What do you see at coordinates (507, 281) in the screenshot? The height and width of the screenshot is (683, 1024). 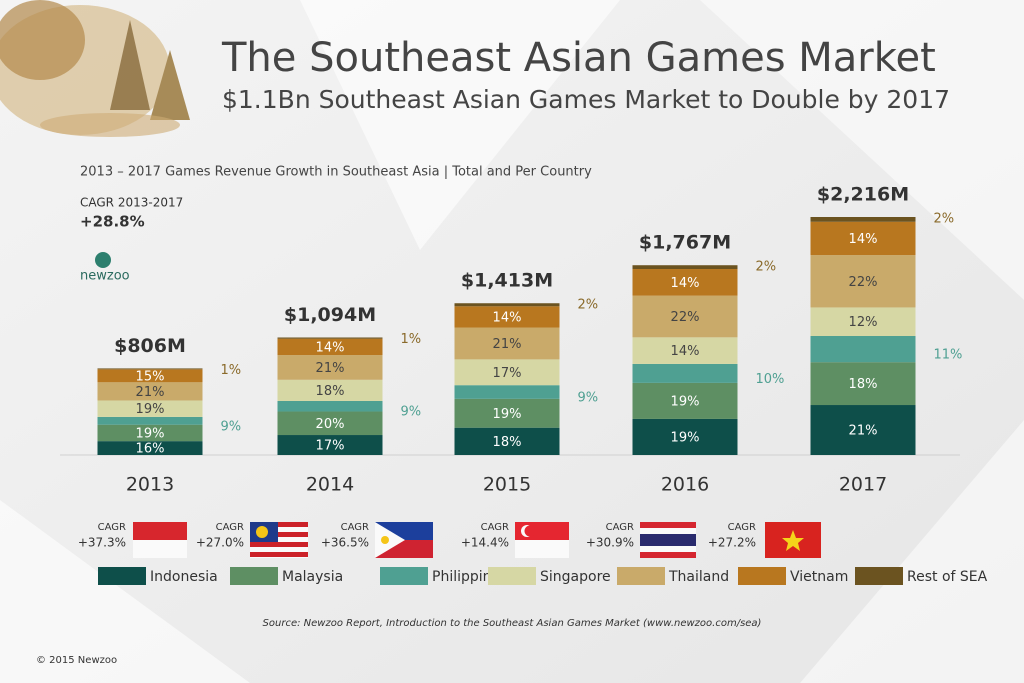 I see `total-label: $1,413M` at bounding box center [507, 281].